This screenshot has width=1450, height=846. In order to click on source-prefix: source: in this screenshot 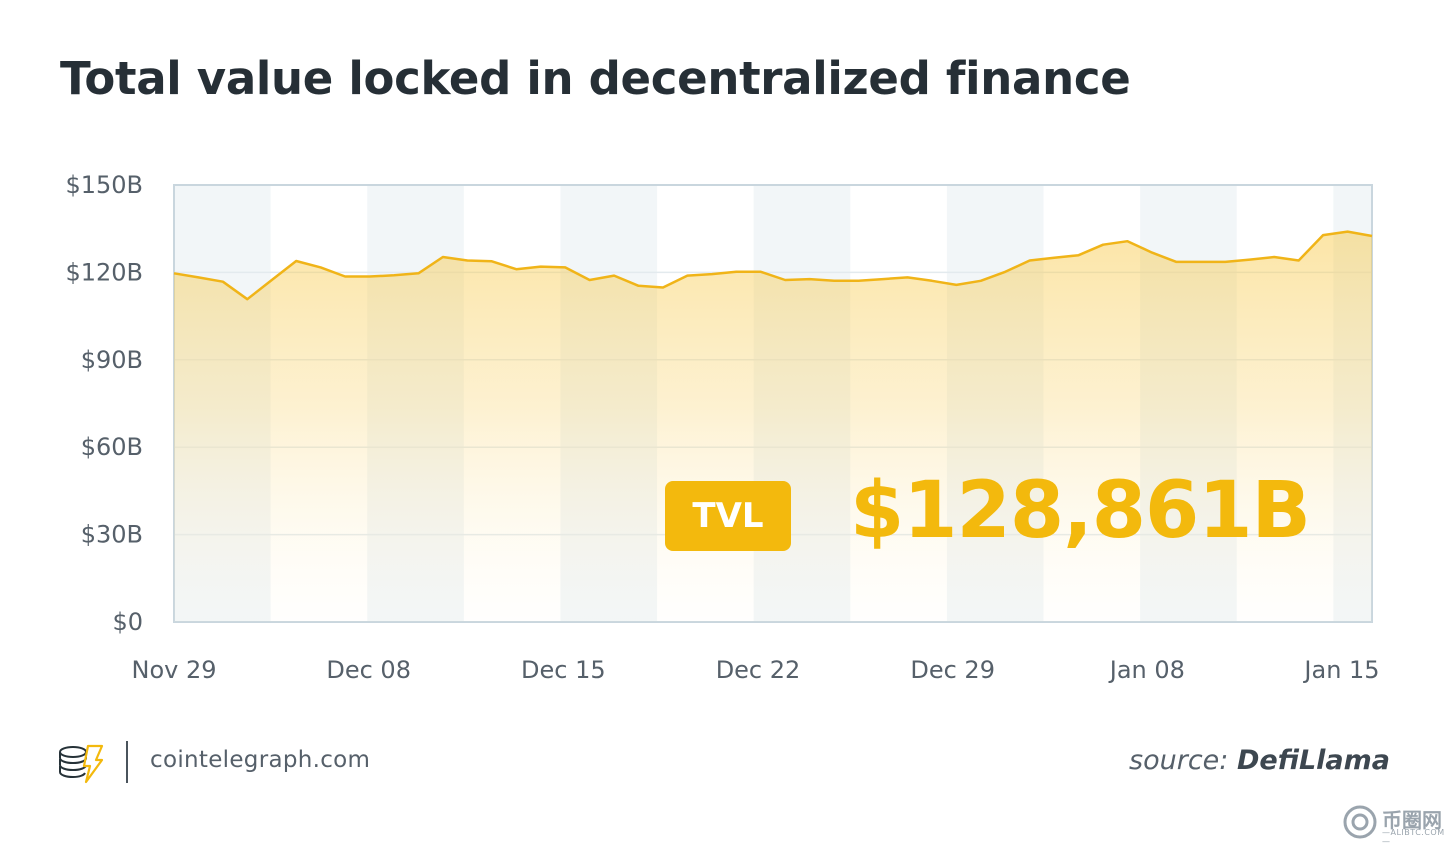, I will do `click(1179, 760)`.